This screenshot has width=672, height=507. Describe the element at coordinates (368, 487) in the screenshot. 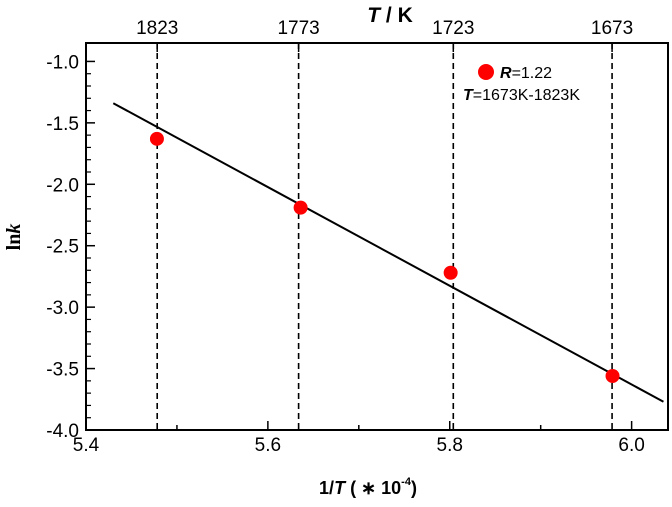

I see `x-axis-title: 1/T ( ∗ 10-4)` at that location.